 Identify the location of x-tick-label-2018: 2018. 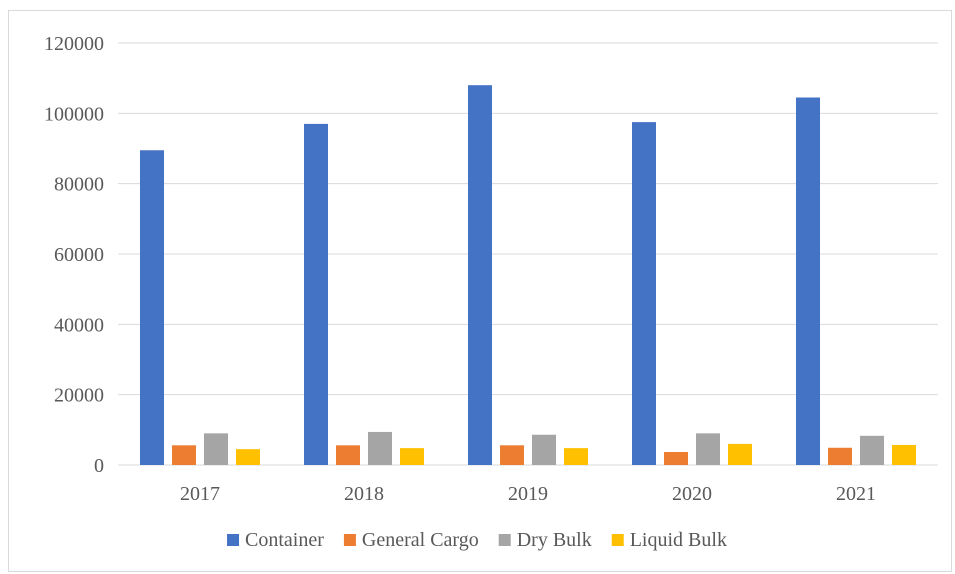
(364, 494).